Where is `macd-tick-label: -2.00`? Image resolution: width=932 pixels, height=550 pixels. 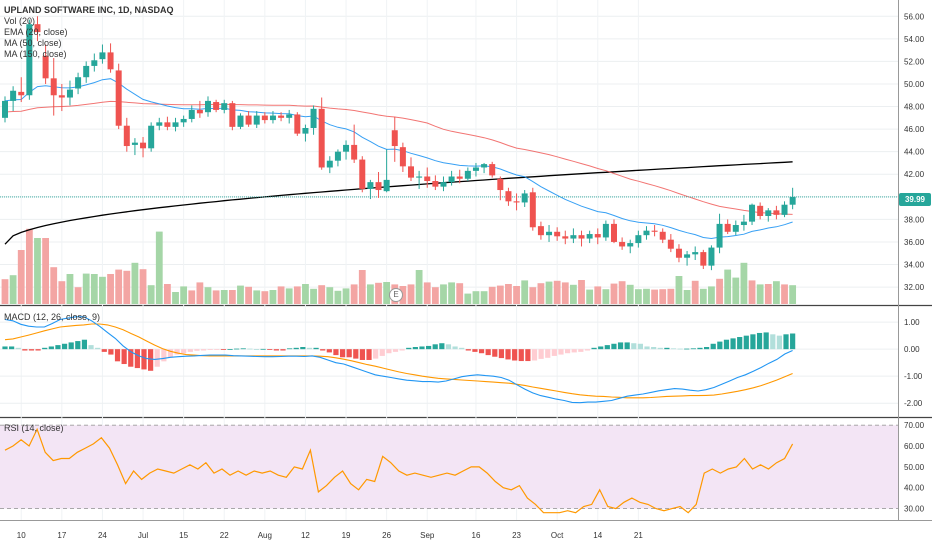 macd-tick-label: -2.00 is located at coordinates (913, 403).